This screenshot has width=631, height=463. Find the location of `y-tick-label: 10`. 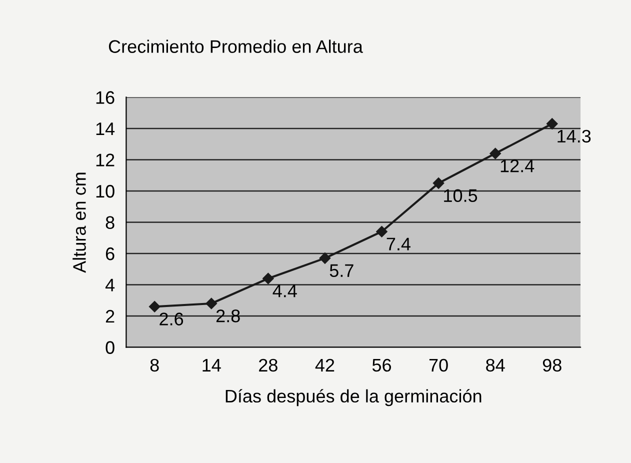

y-tick-label: 10 is located at coordinates (105, 191).